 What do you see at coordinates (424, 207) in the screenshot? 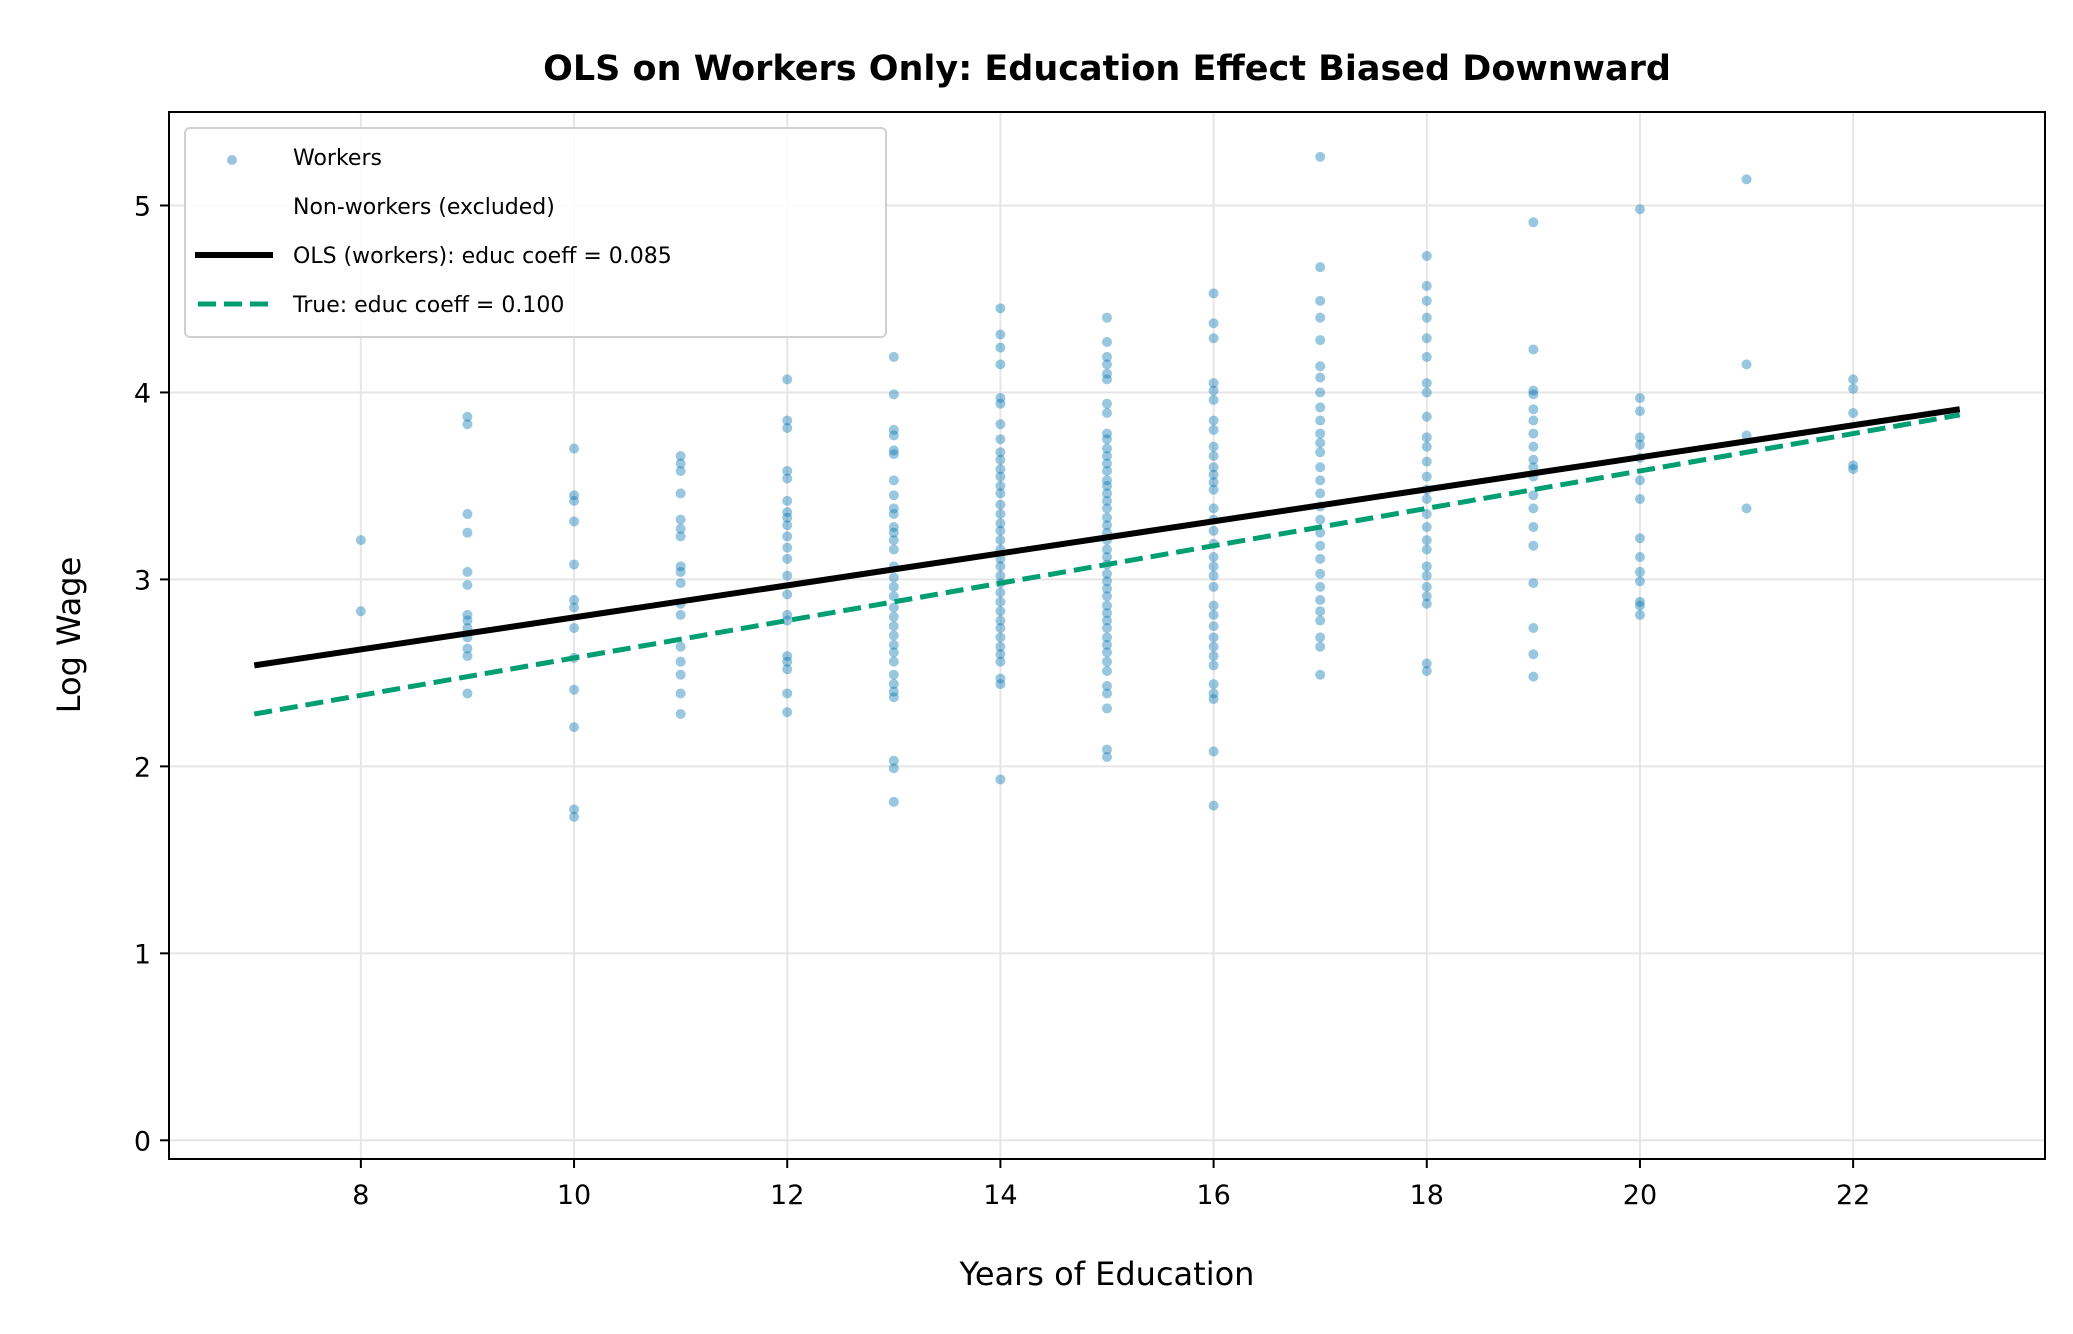
I see `legend-label: Non-workers (excluded)` at bounding box center [424, 207].